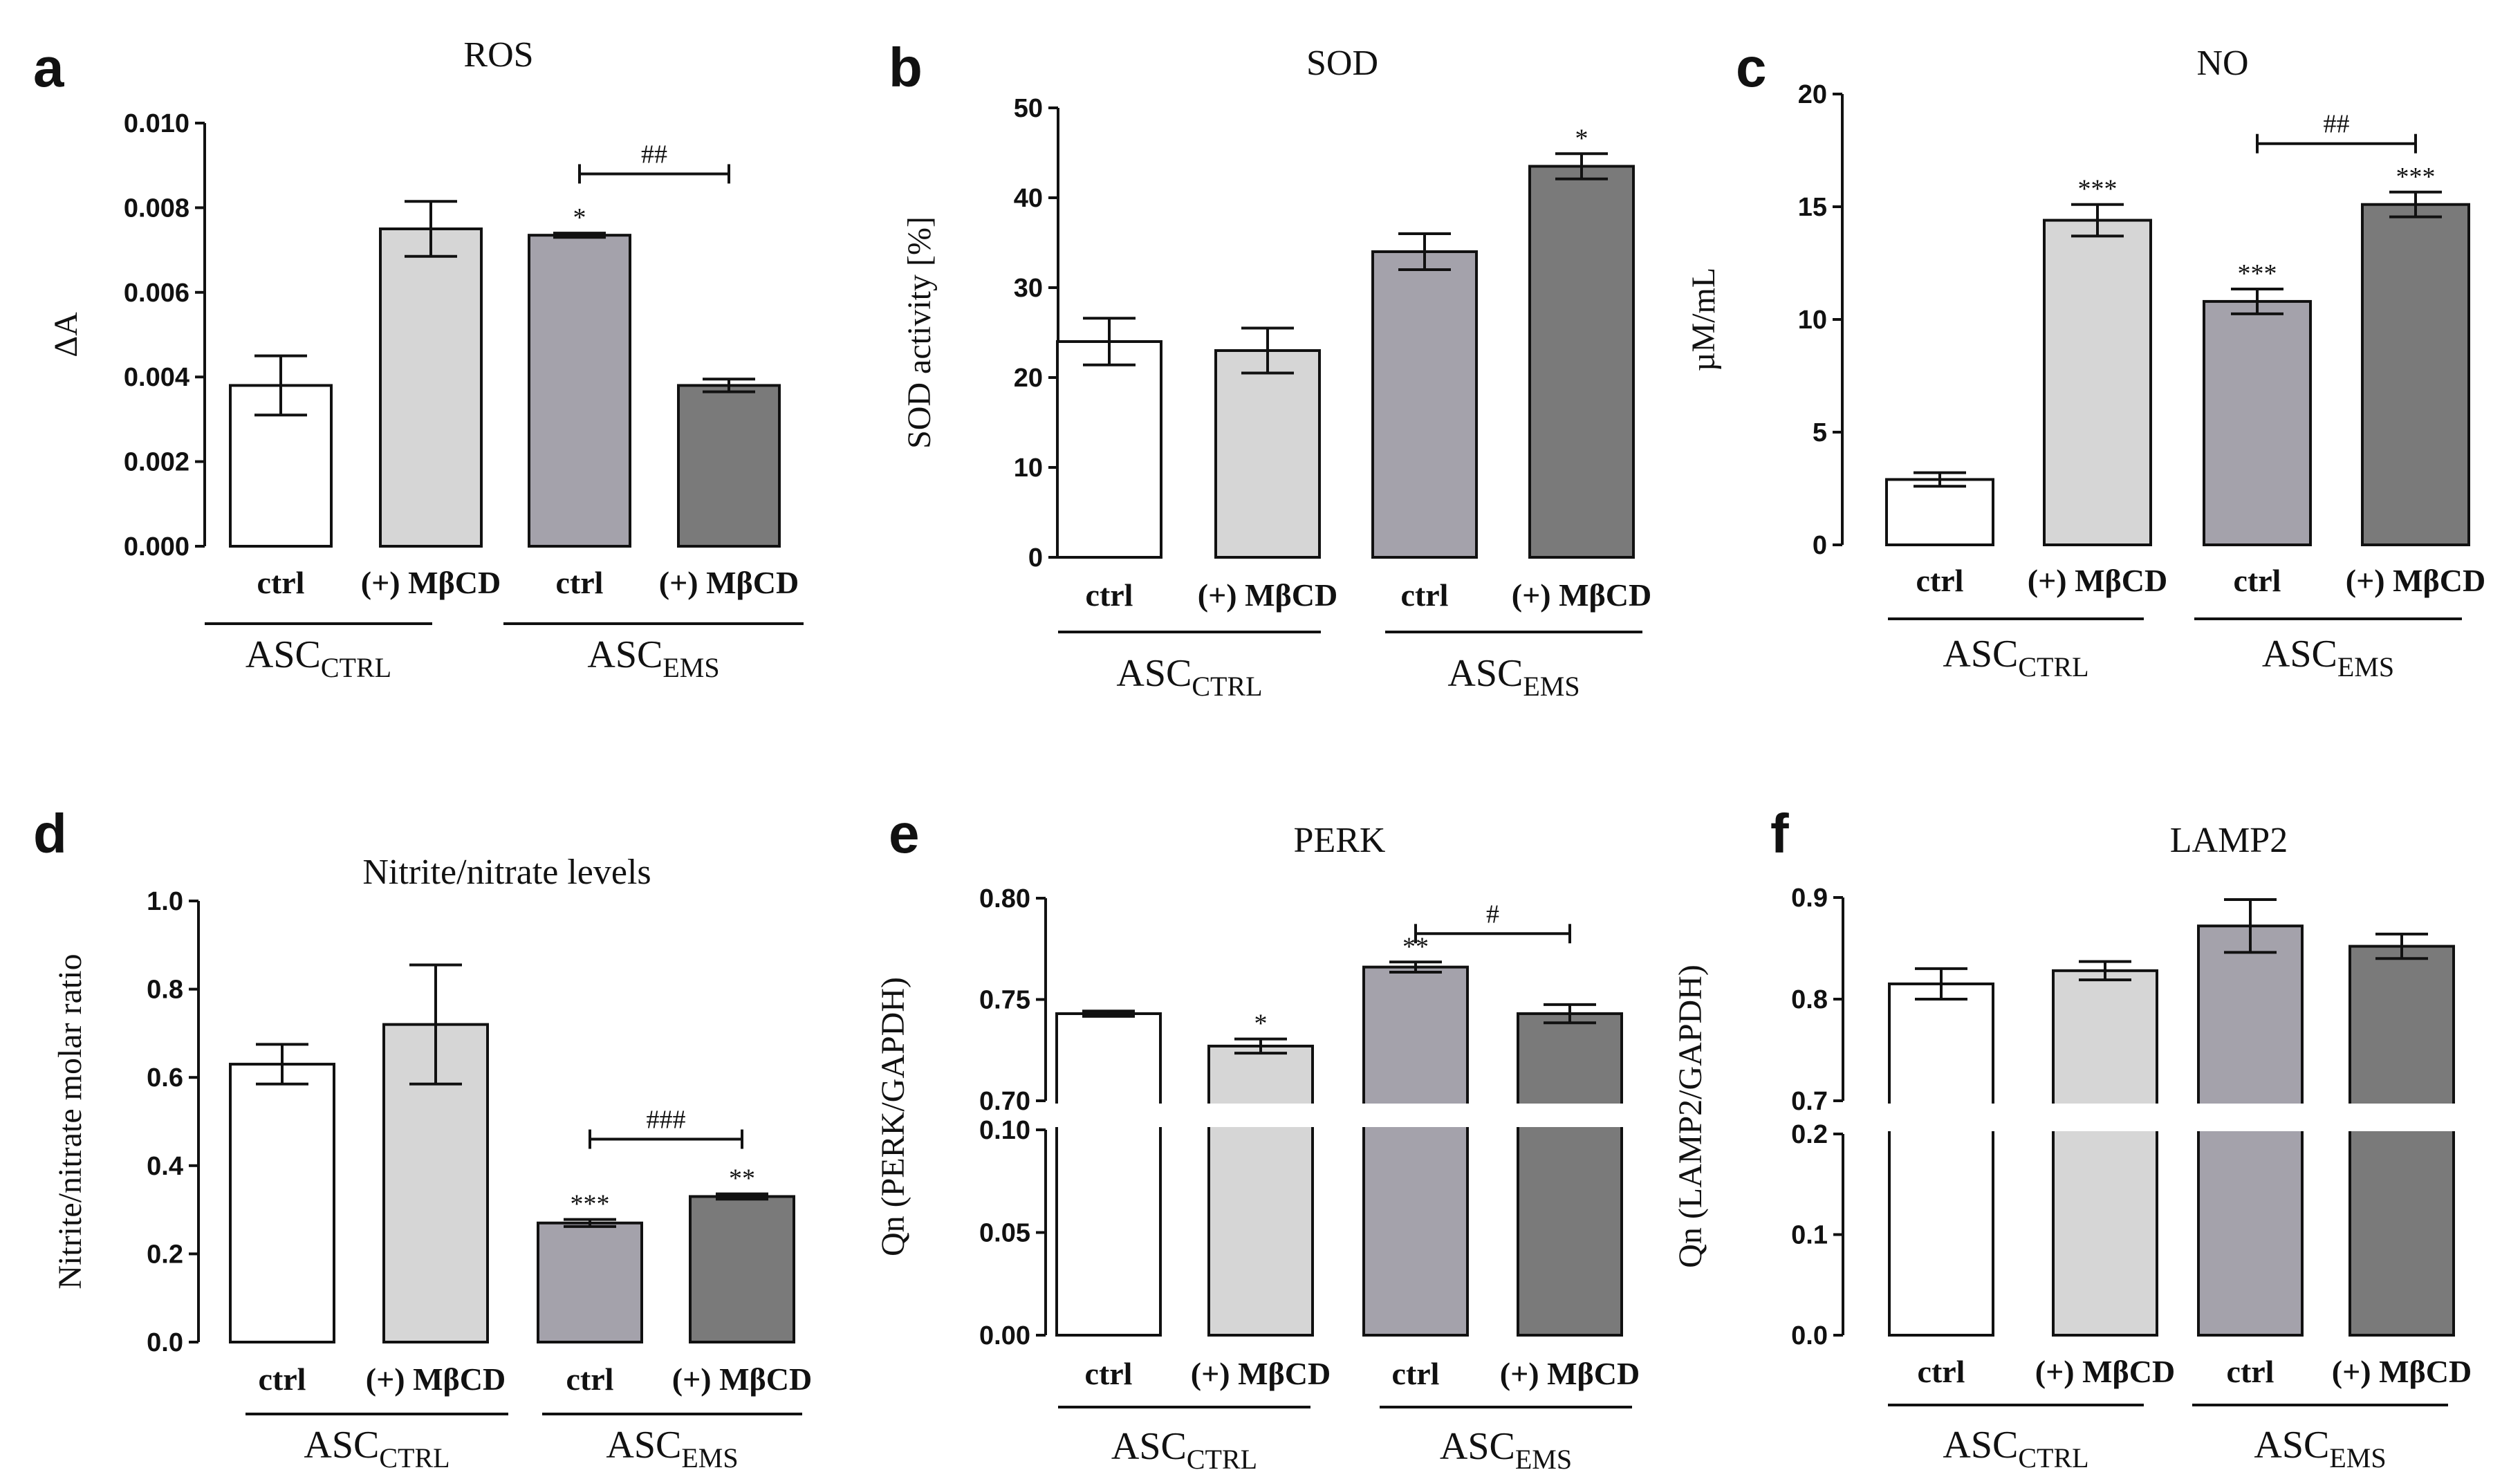 This screenshot has width=2520, height=1479. I want to click on y-tick-label: 1.0, so click(165, 901).